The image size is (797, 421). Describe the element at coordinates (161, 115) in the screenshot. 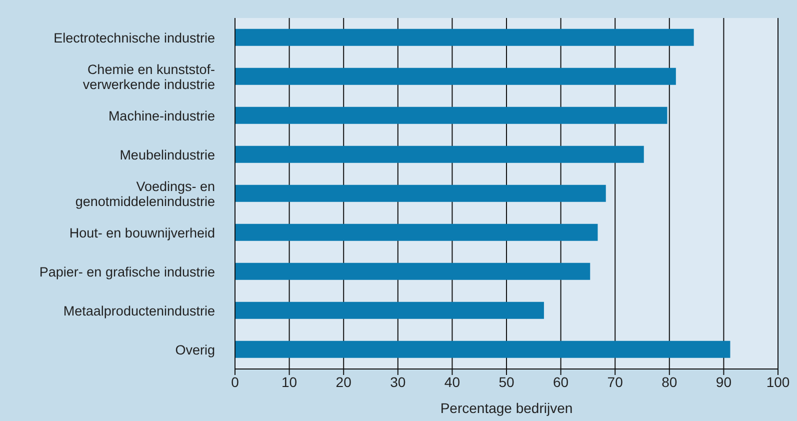

I see `y-tick-label: Machine-industrie` at that location.